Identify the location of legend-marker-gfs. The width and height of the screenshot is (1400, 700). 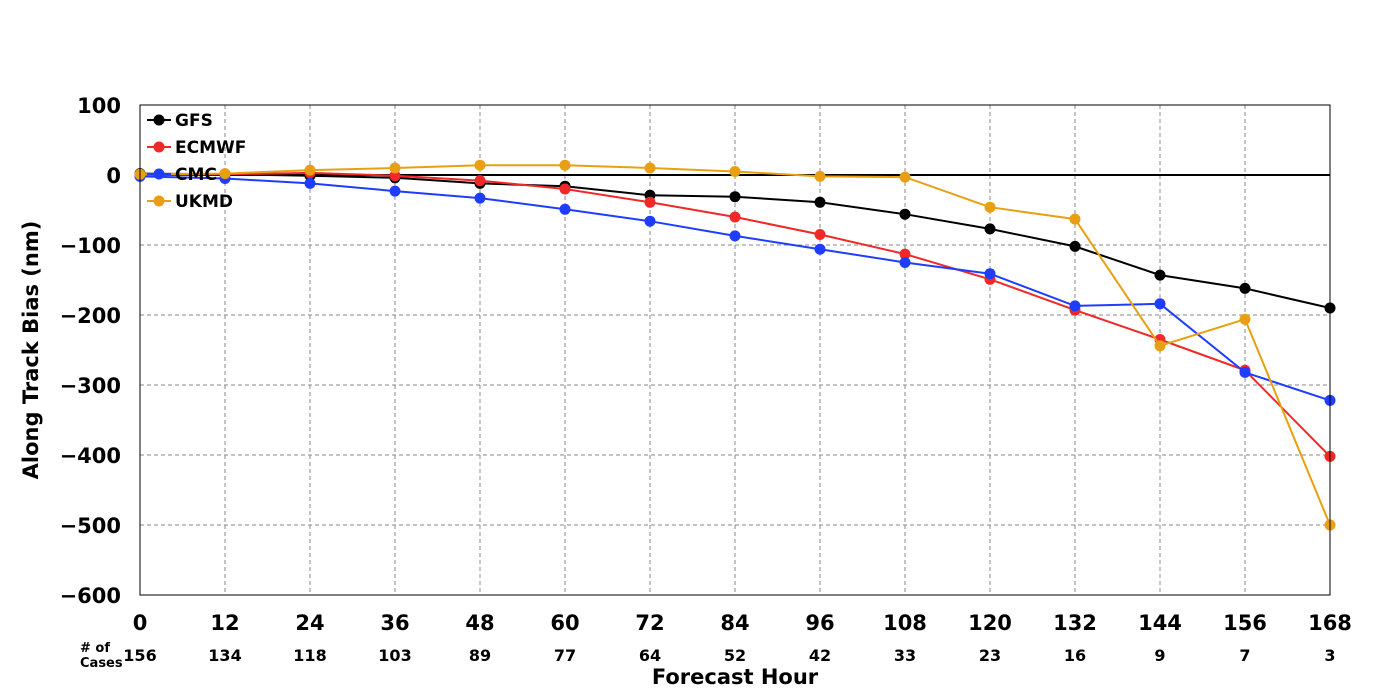
(159, 120).